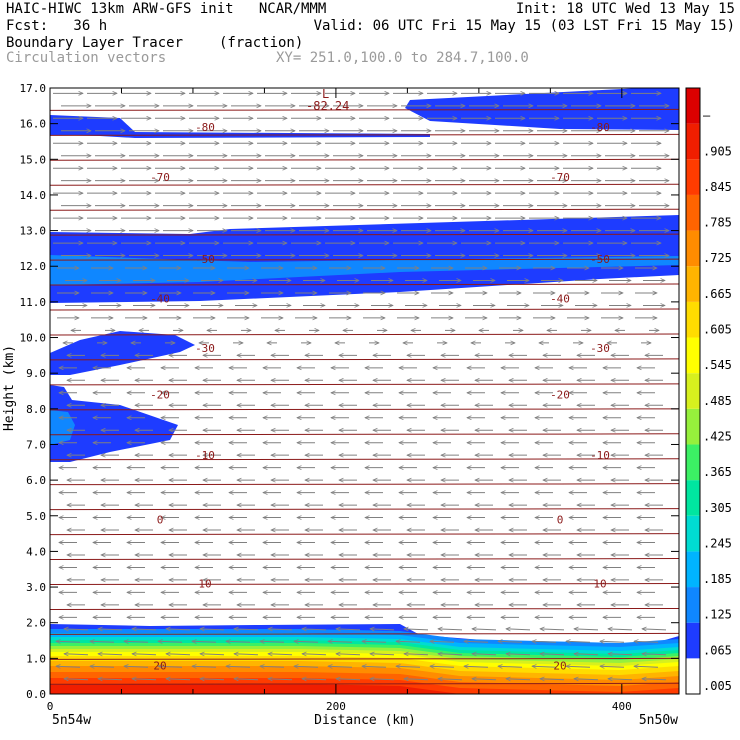  Describe the element at coordinates (717, 294) in the screenshot. I see `colorbar-label: .665` at that location.